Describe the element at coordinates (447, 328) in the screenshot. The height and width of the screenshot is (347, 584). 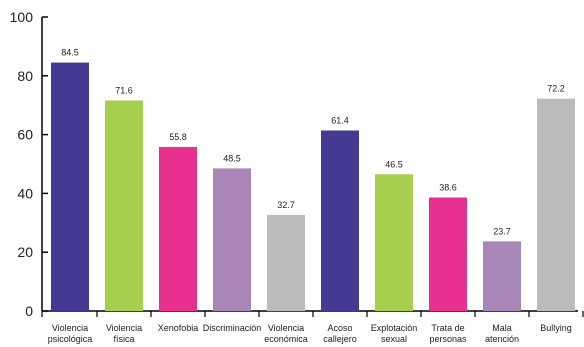
I see `category-label: Trata de` at that location.